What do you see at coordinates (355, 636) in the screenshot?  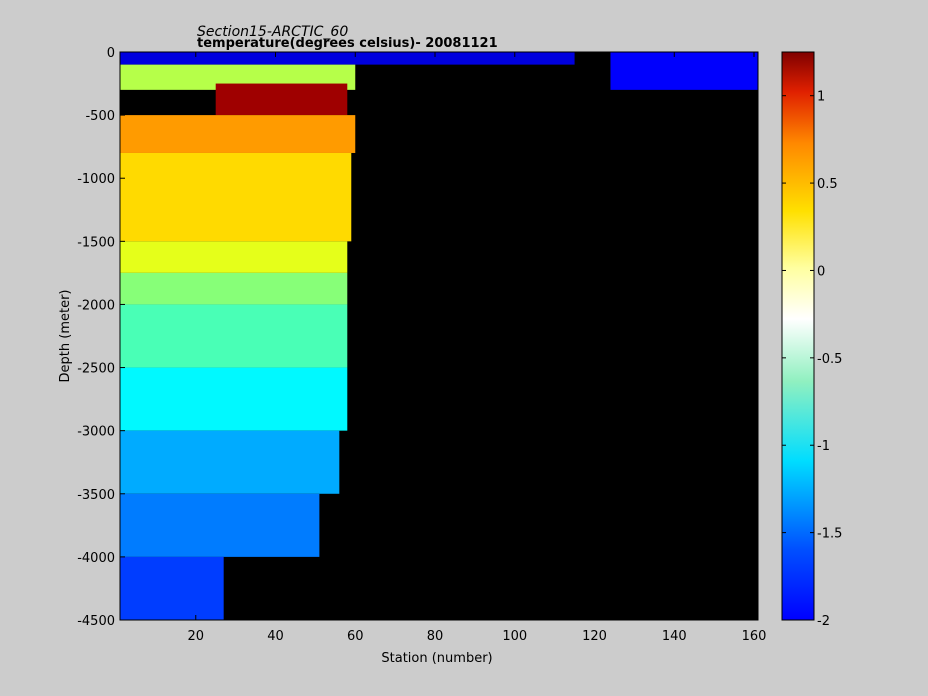 I see `x-tick-label: 60` at bounding box center [355, 636].